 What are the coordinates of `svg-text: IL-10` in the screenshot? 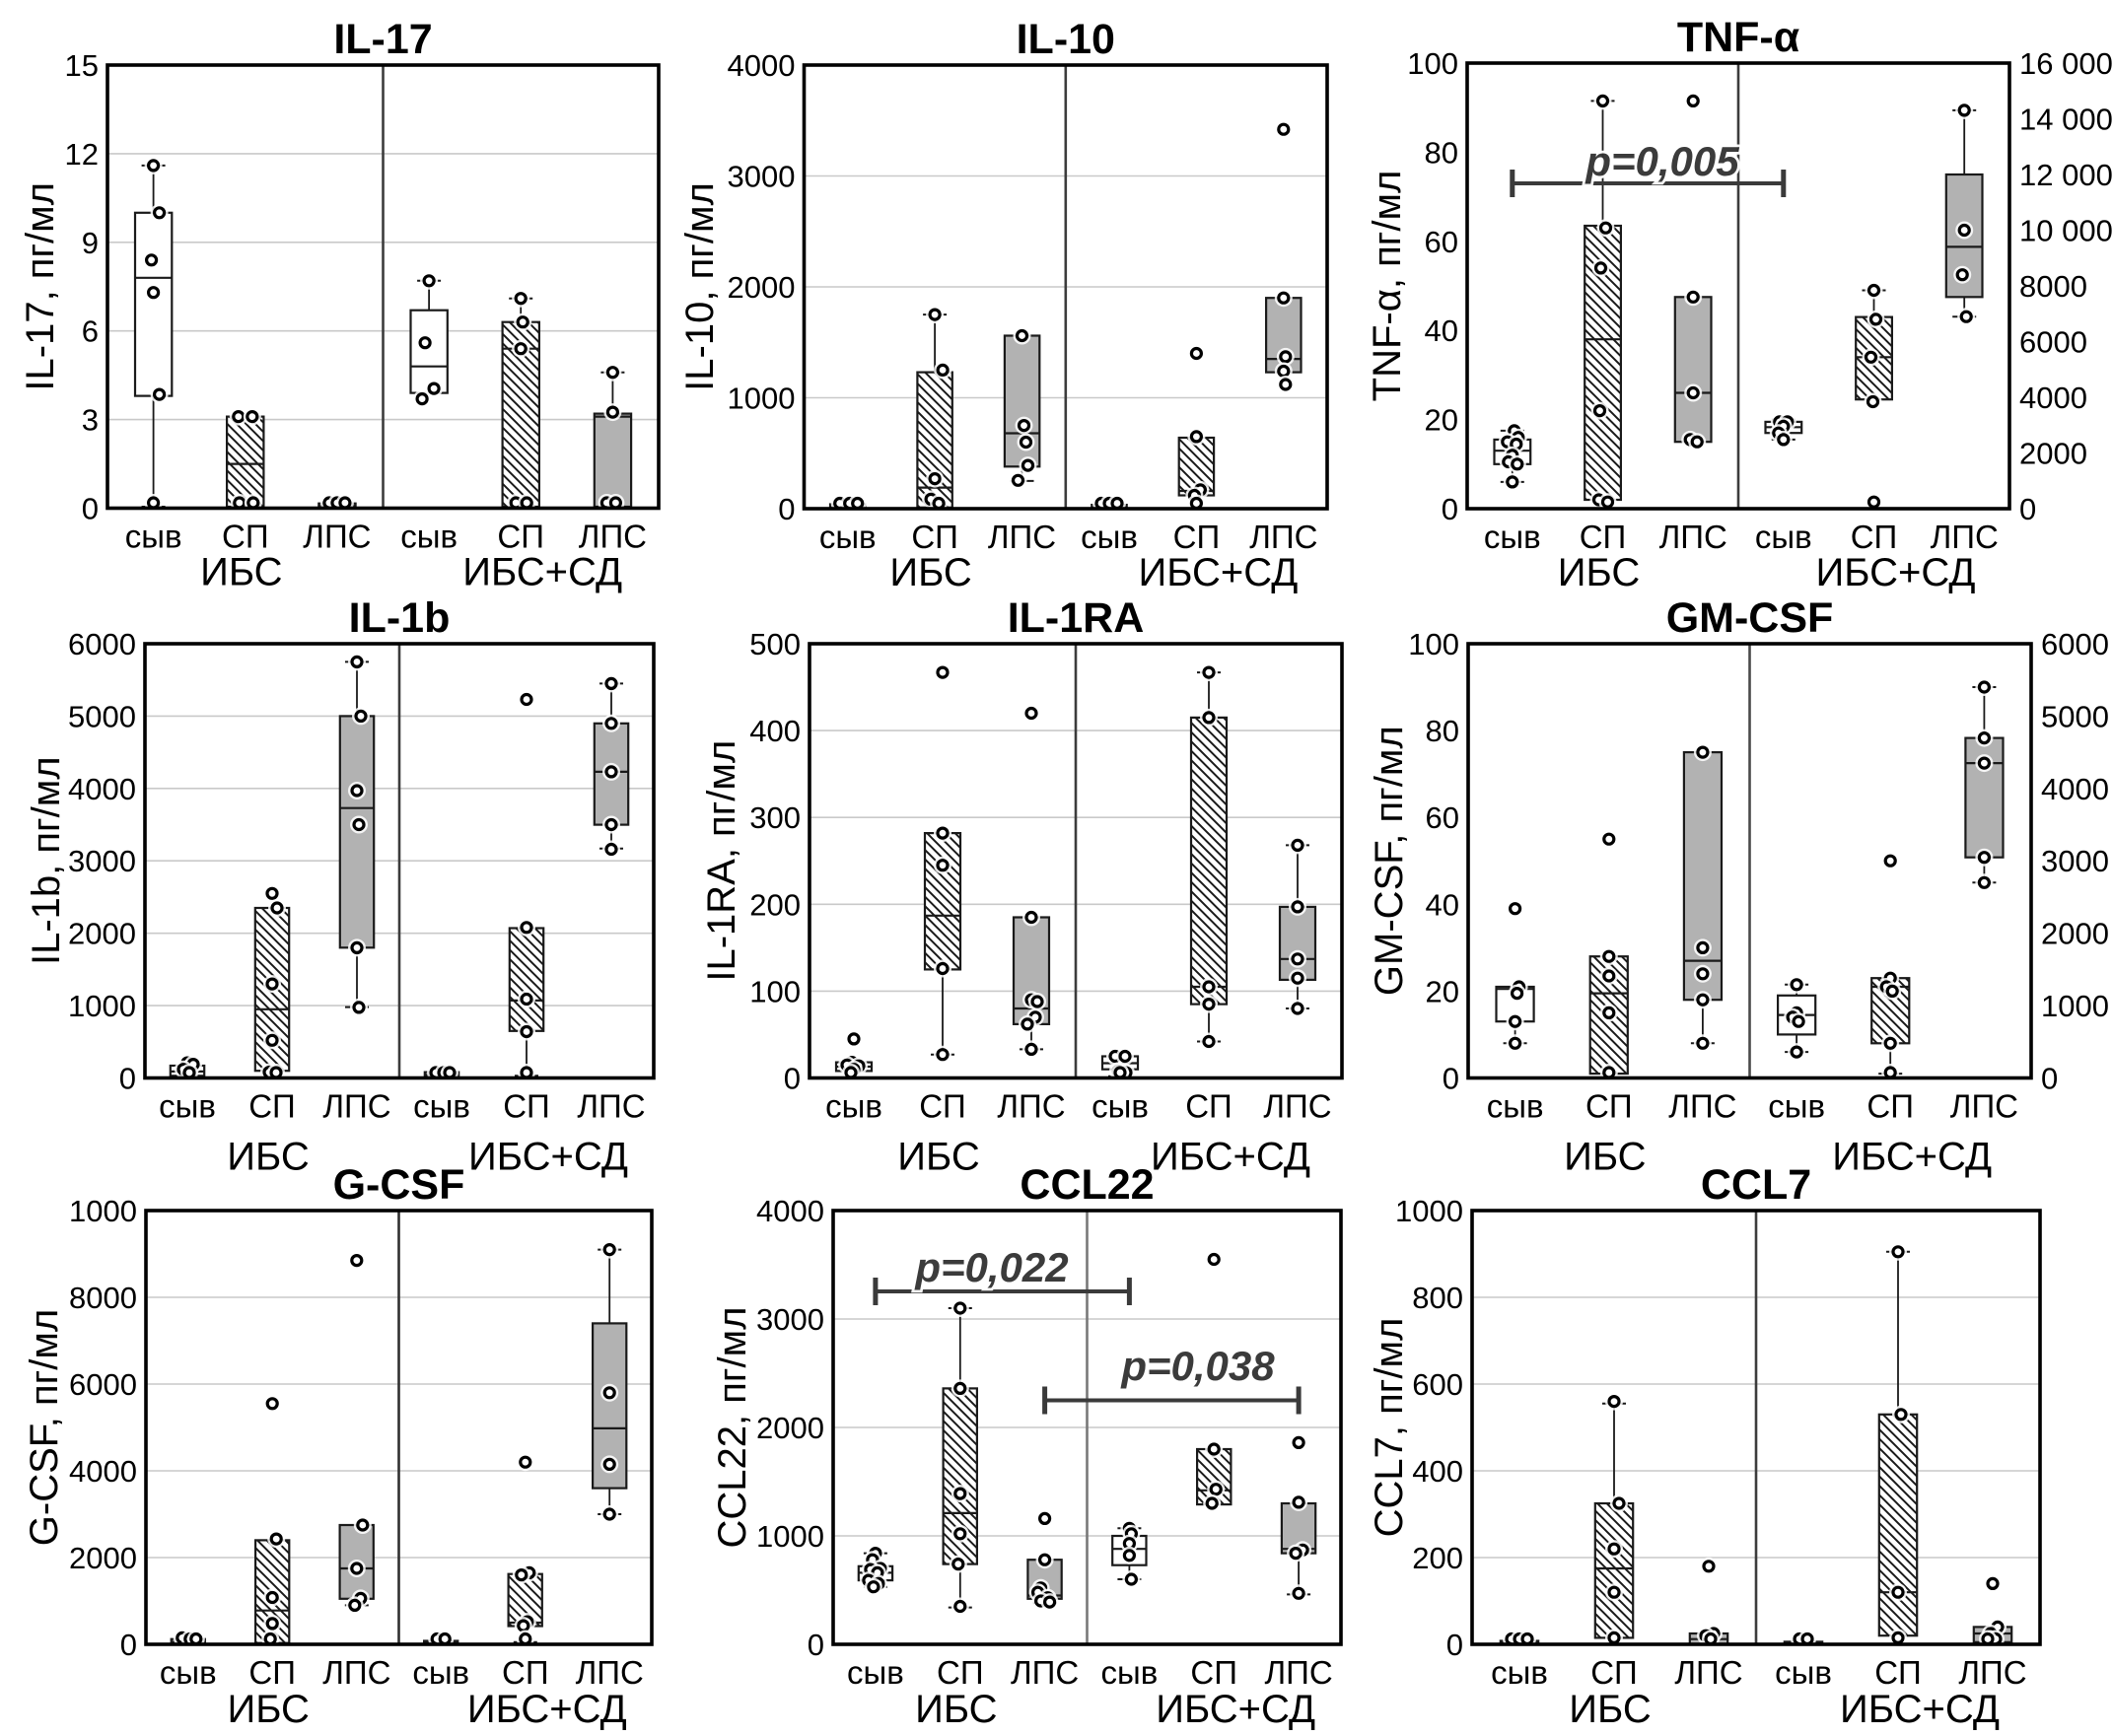 It's located at (1066, 39).